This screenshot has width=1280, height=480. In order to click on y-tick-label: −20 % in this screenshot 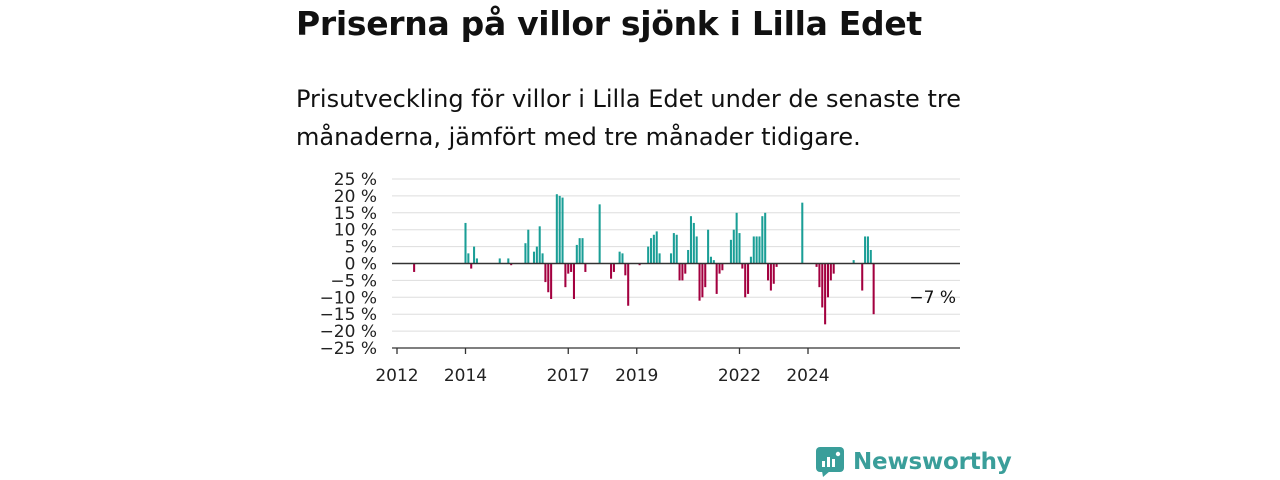, I will do `click(348, 332)`.